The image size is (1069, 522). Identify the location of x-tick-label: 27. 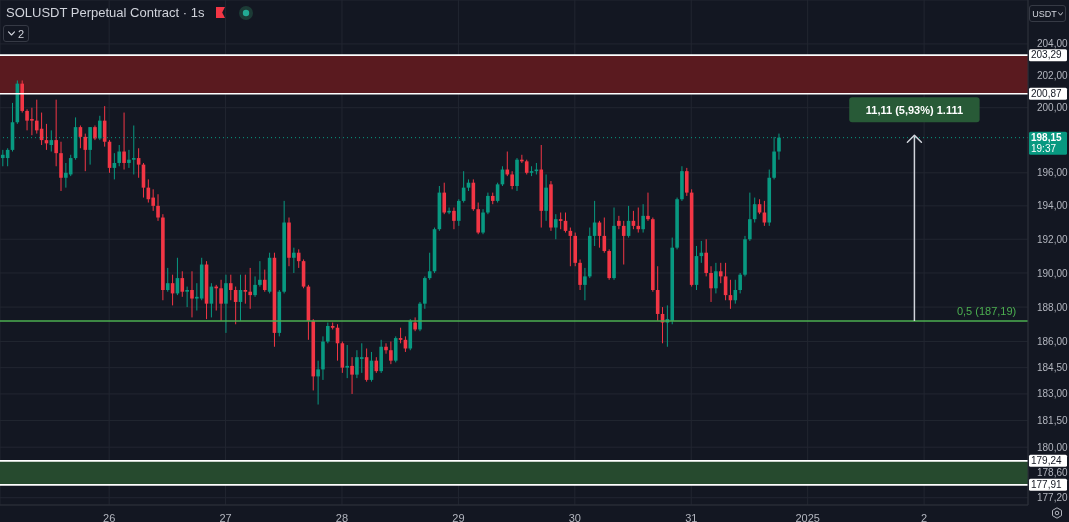
(225, 516).